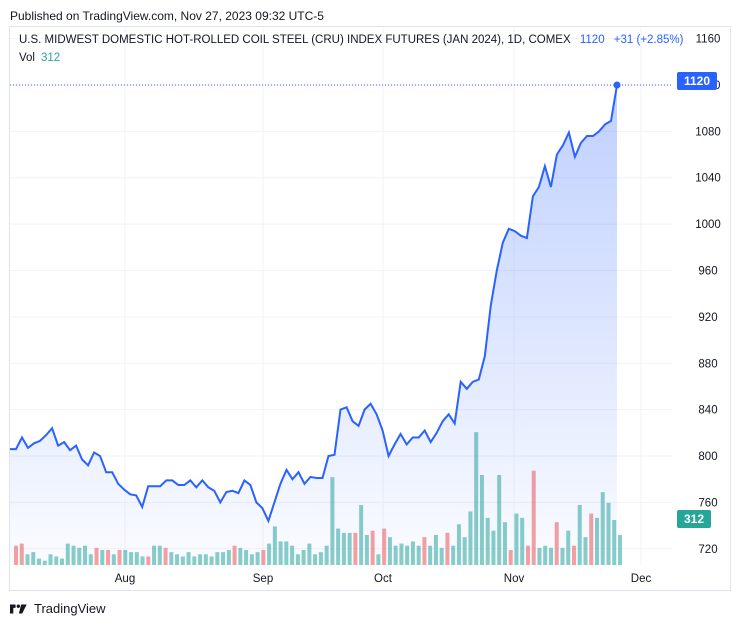 The width and height of the screenshot is (742, 627). I want to click on tradingview-logo-icon, so click(18, 608).